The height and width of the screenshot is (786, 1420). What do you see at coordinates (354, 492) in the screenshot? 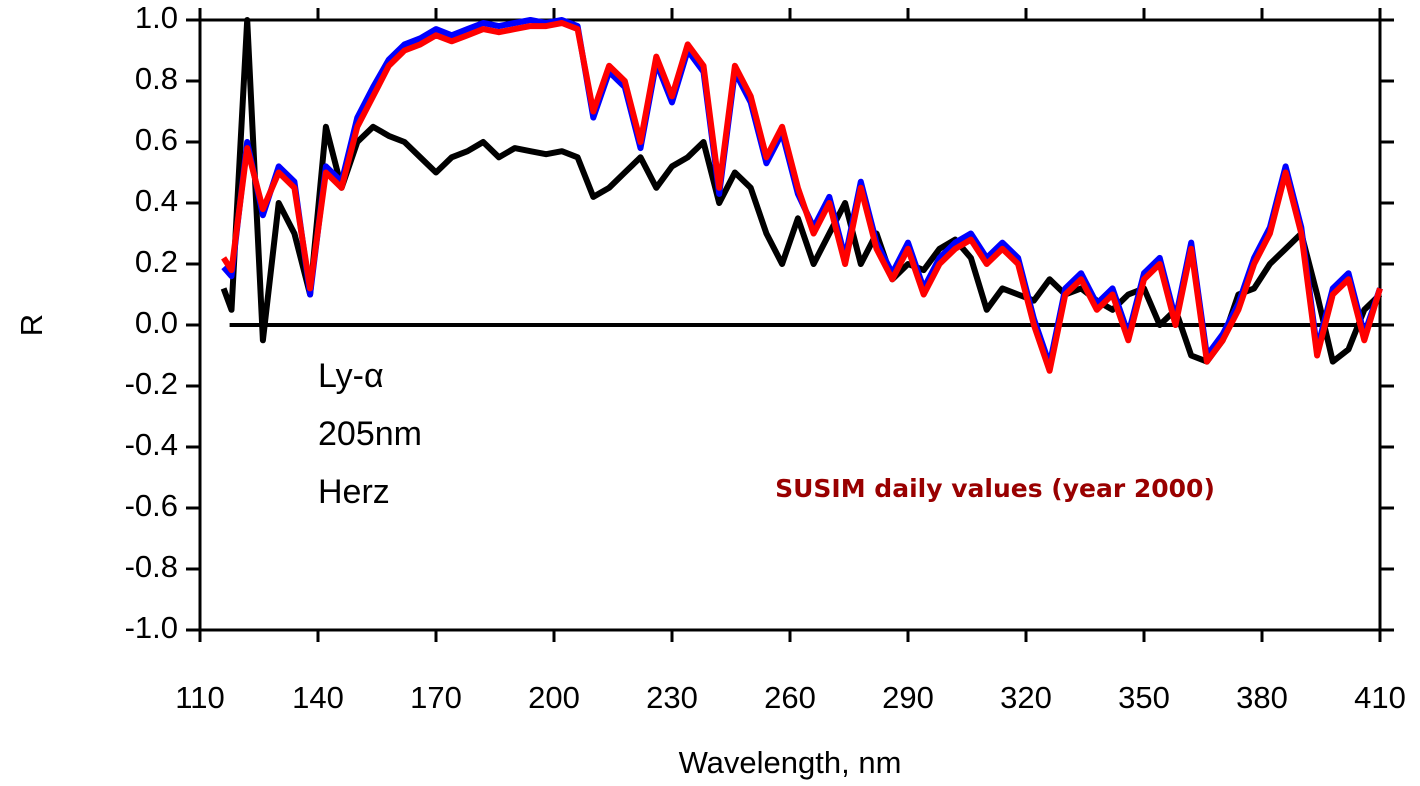
I see `legend-entry: Herz` at bounding box center [354, 492].